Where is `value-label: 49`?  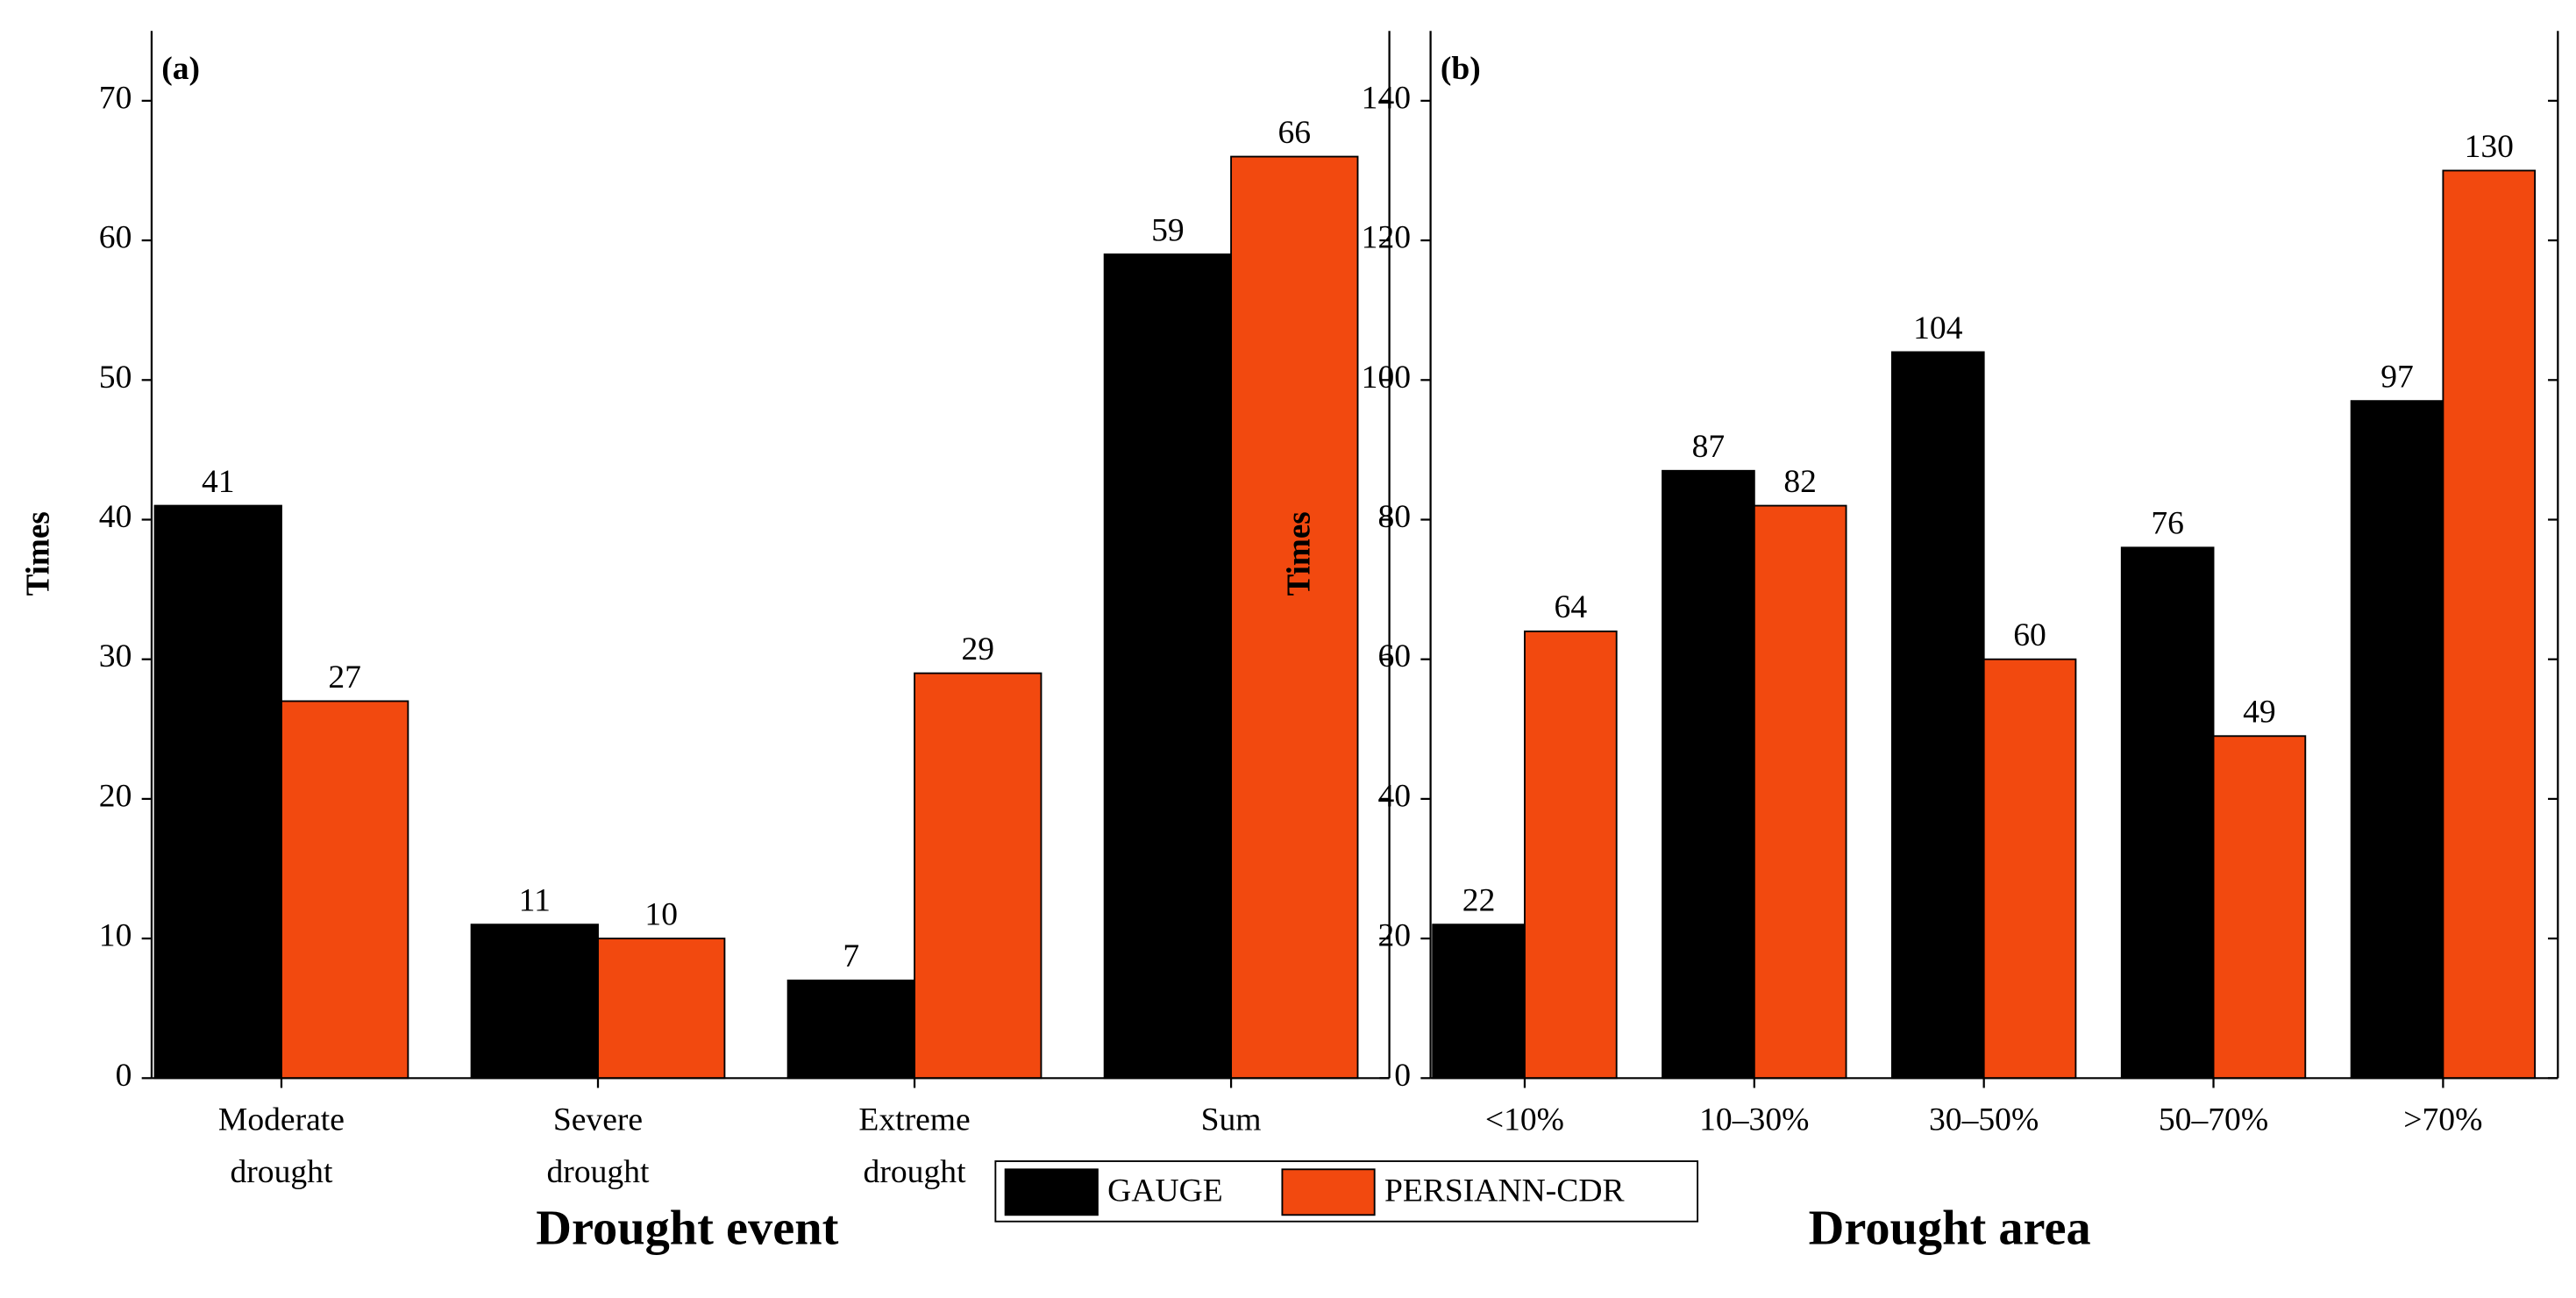 value-label: 49 is located at coordinates (2259, 713).